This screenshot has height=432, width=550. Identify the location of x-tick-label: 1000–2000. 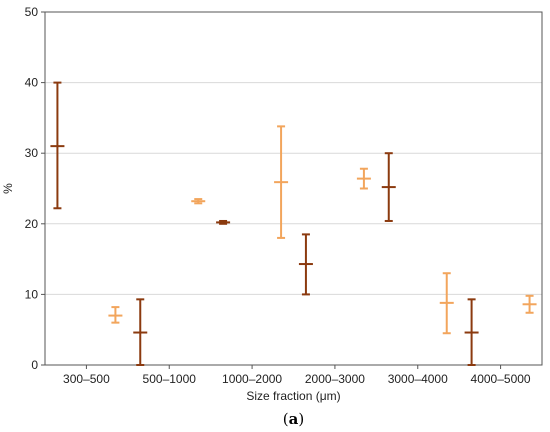
(252, 379).